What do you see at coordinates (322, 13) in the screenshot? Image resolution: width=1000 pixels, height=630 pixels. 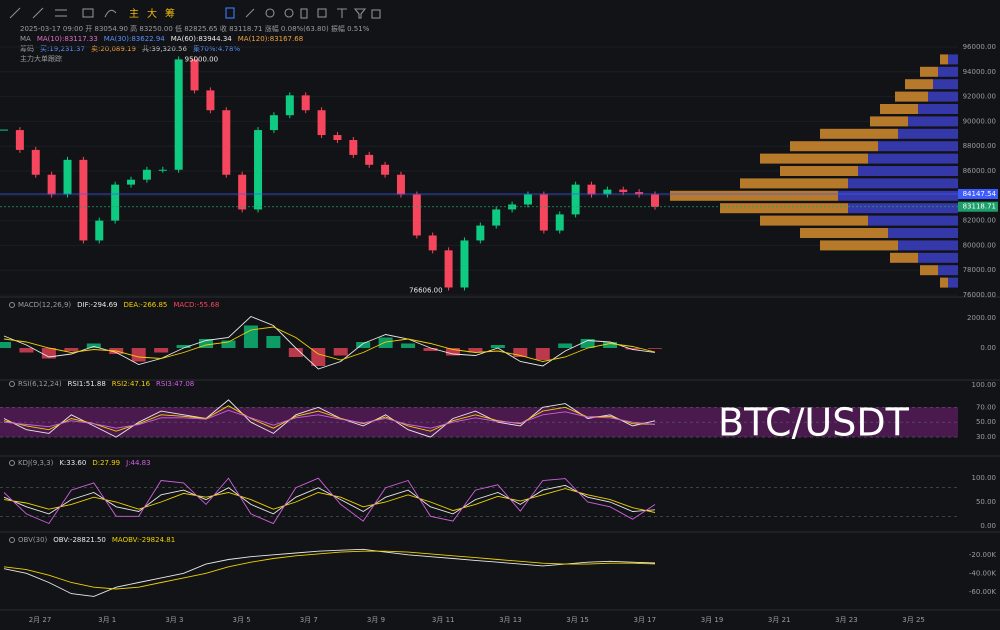 I see `tool-copy` at bounding box center [322, 13].